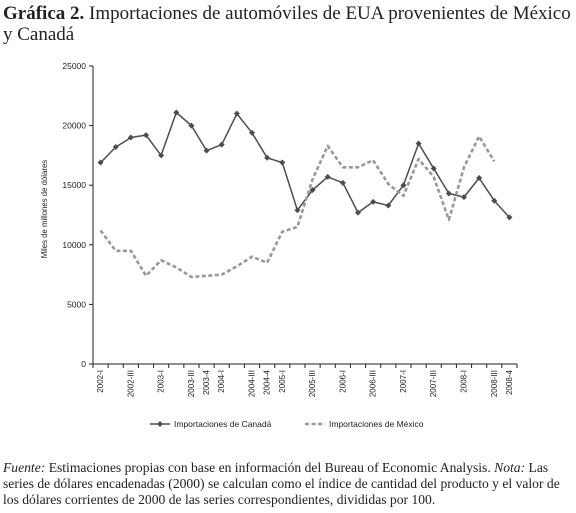 The image size is (576, 513). I want to click on x-tick-label: 2006-III, so click(373, 383).